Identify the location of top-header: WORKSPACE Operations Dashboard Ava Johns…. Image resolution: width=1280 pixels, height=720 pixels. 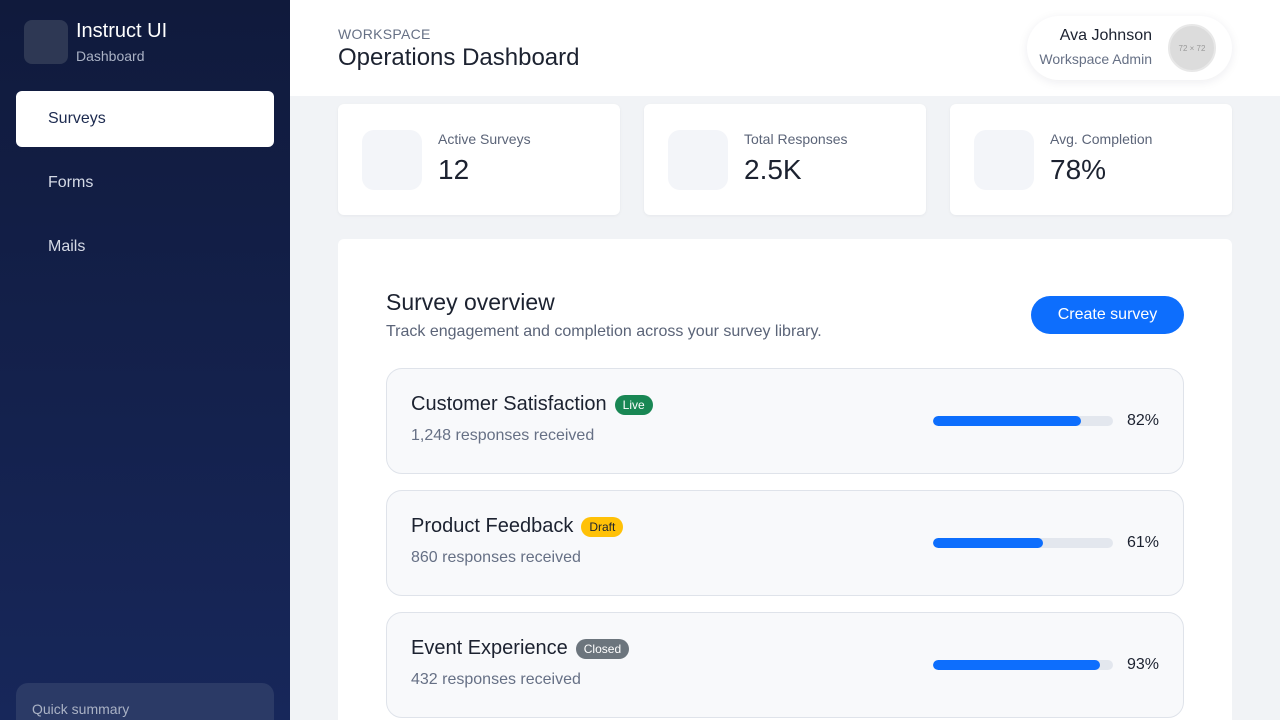
(785, 48).